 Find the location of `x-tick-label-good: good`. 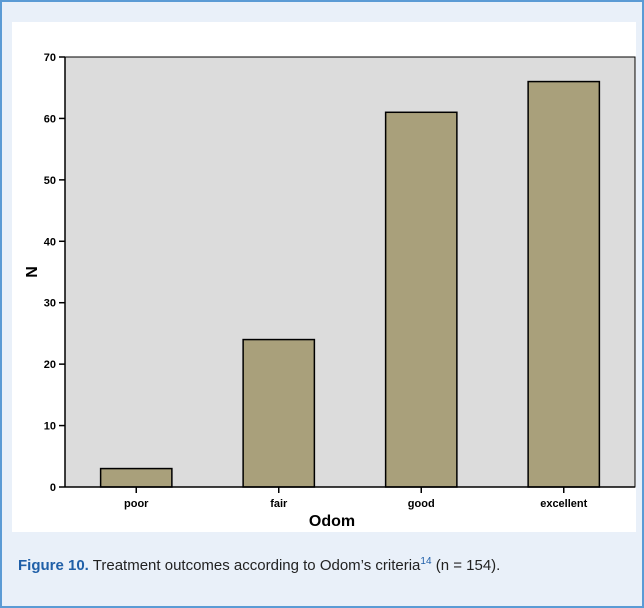

x-tick-label-good: good is located at coordinates (421, 504).